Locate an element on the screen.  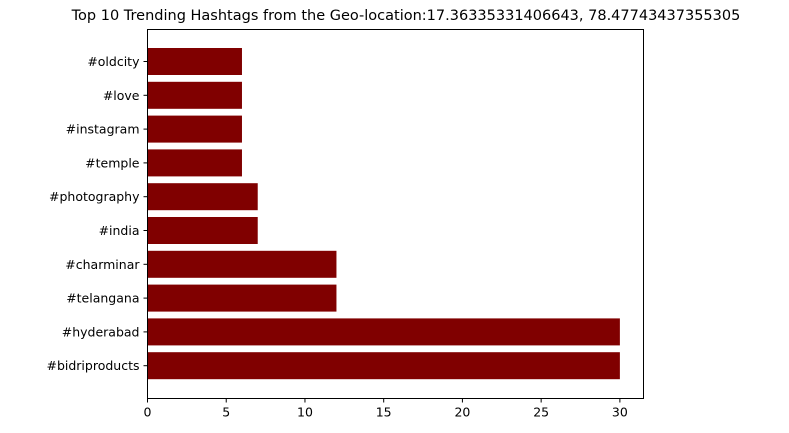
bar-telangana is located at coordinates (242, 298).